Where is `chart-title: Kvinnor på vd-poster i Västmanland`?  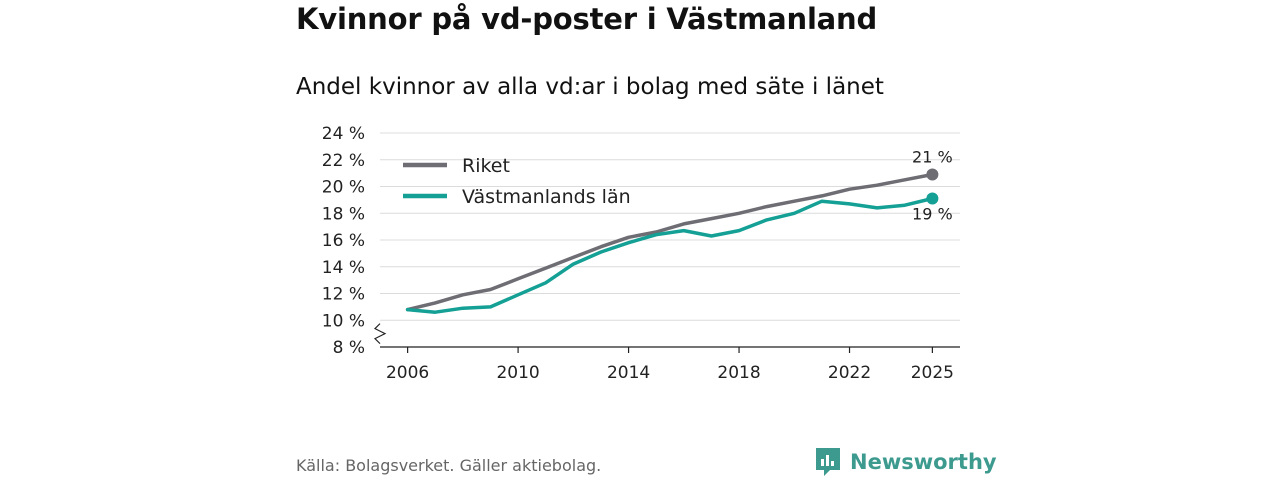 chart-title: Kvinnor på vd-poster i Västmanland is located at coordinates (587, 19).